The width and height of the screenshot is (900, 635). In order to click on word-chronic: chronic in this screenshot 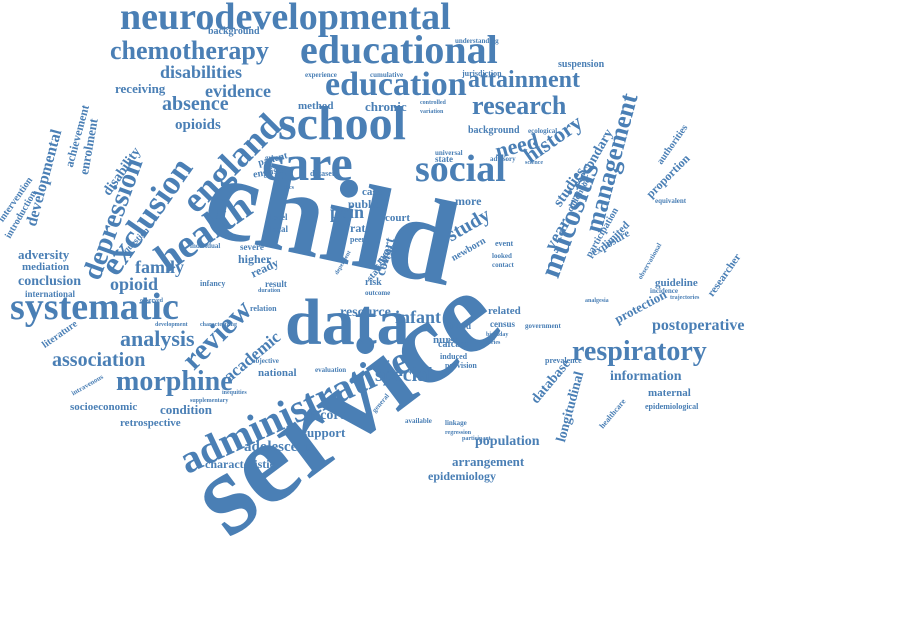, I will do `click(386, 106)`.